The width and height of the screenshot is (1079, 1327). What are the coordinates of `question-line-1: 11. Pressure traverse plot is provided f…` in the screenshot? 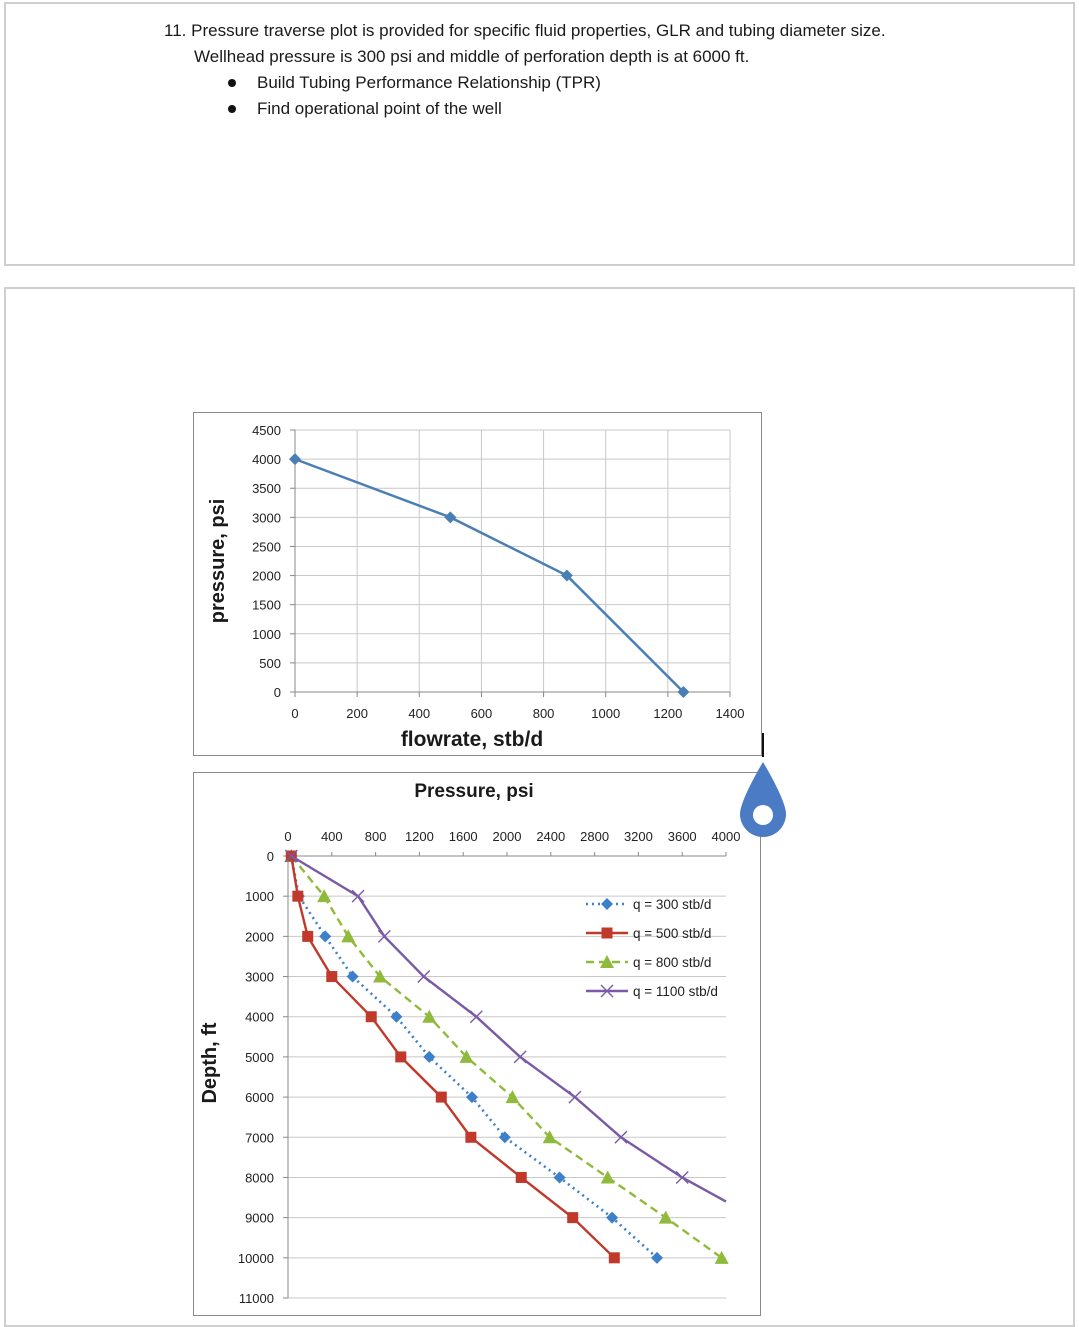 It's located at (525, 31).